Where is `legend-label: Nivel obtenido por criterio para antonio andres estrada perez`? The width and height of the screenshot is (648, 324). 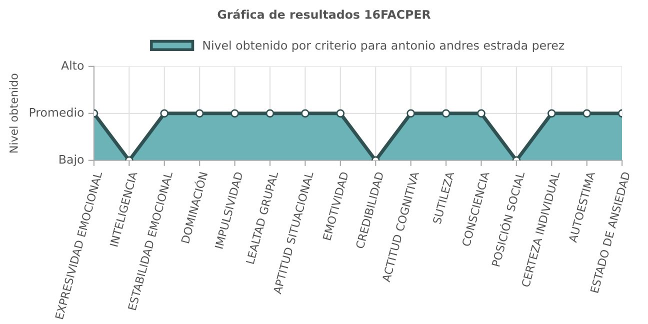
legend-label: Nivel obtenido por criterio para antonio andres estrada perez is located at coordinates (383, 46).